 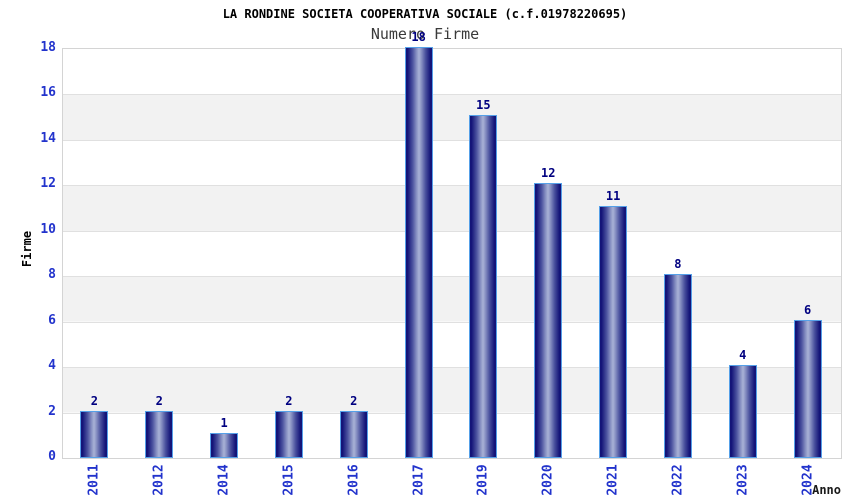 I want to click on x-tick-label-2014: 2014, so click(x=224, y=480).